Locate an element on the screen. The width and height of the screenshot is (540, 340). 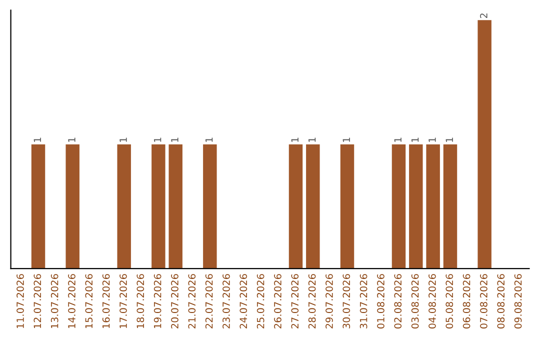
x-tick-label: 21.07.2026 is located at coordinates (192, 301).